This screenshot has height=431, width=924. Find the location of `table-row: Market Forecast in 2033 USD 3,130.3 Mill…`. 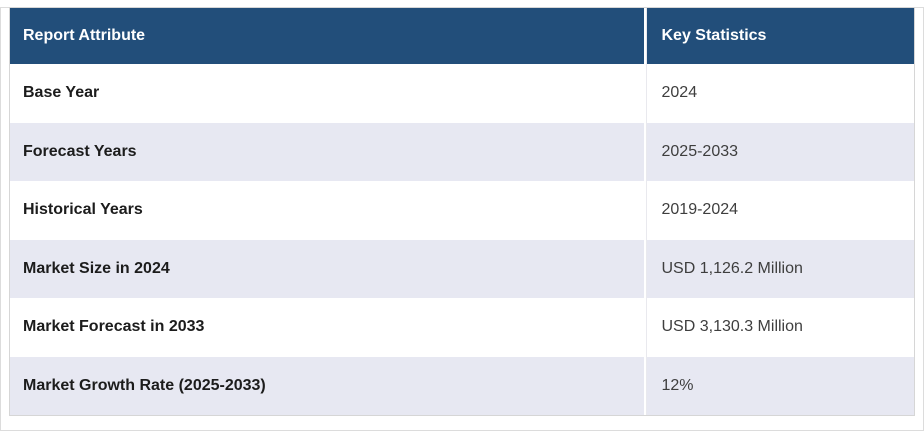

table-row: Market Forecast in 2033 USD 3,130.3 Mill… is located at coordinates (462, 327).